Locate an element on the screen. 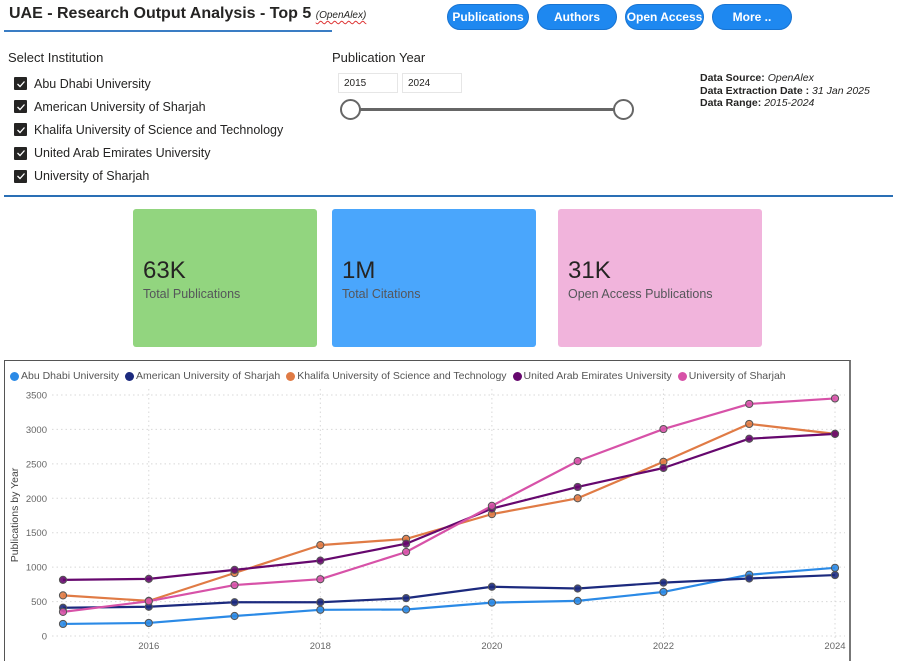  x-tick-label: 2018 is located at coordinates (320, 646).